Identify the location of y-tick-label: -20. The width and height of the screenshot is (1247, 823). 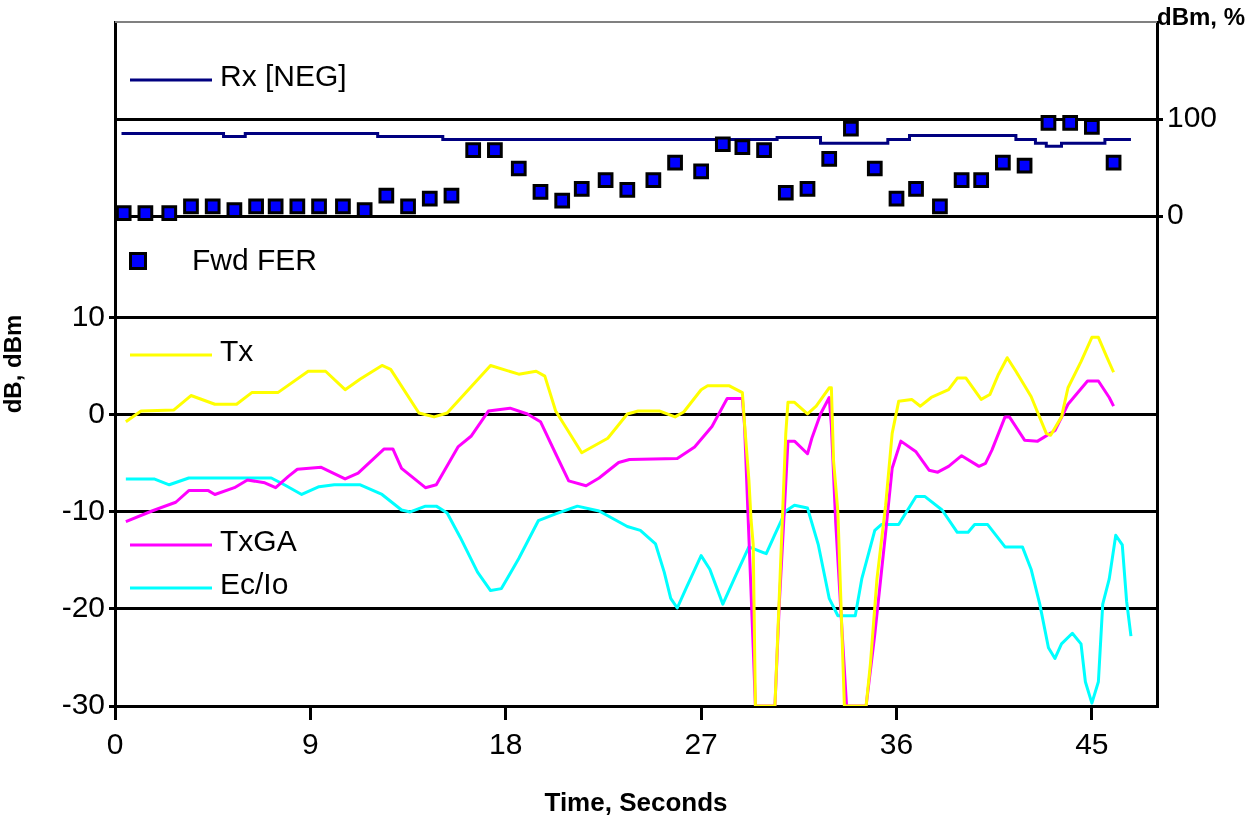
(83, 607).